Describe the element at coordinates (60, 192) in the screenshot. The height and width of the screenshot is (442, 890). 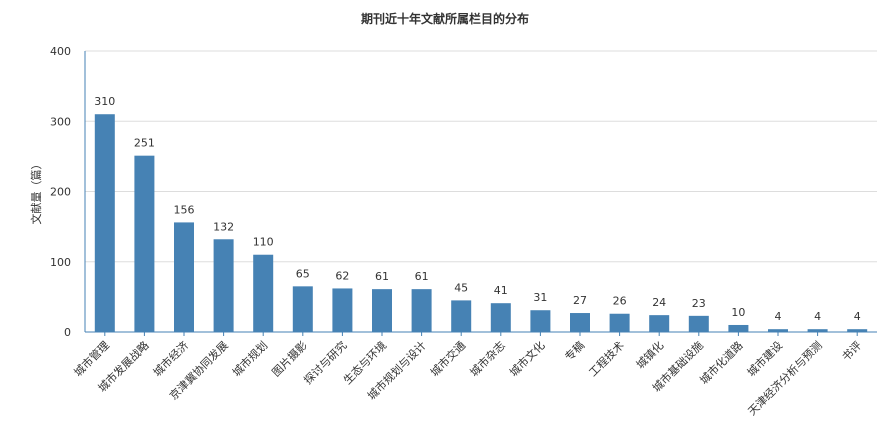
I see `y-tick-label: 200` at that location.